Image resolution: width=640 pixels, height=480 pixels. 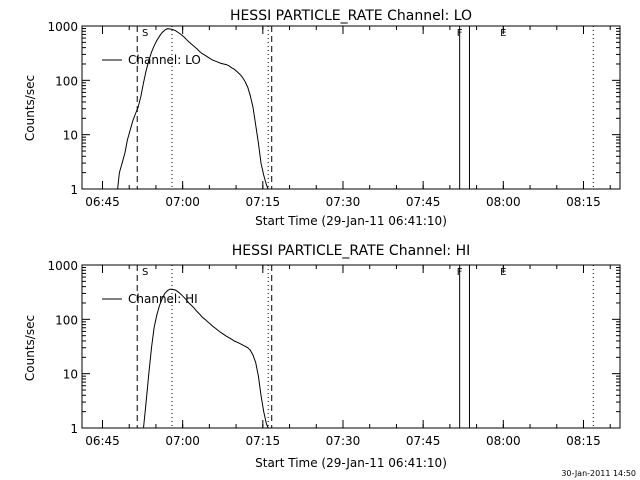 I want to click on legend-label: Channel: LO, so click(x=164, y=60).